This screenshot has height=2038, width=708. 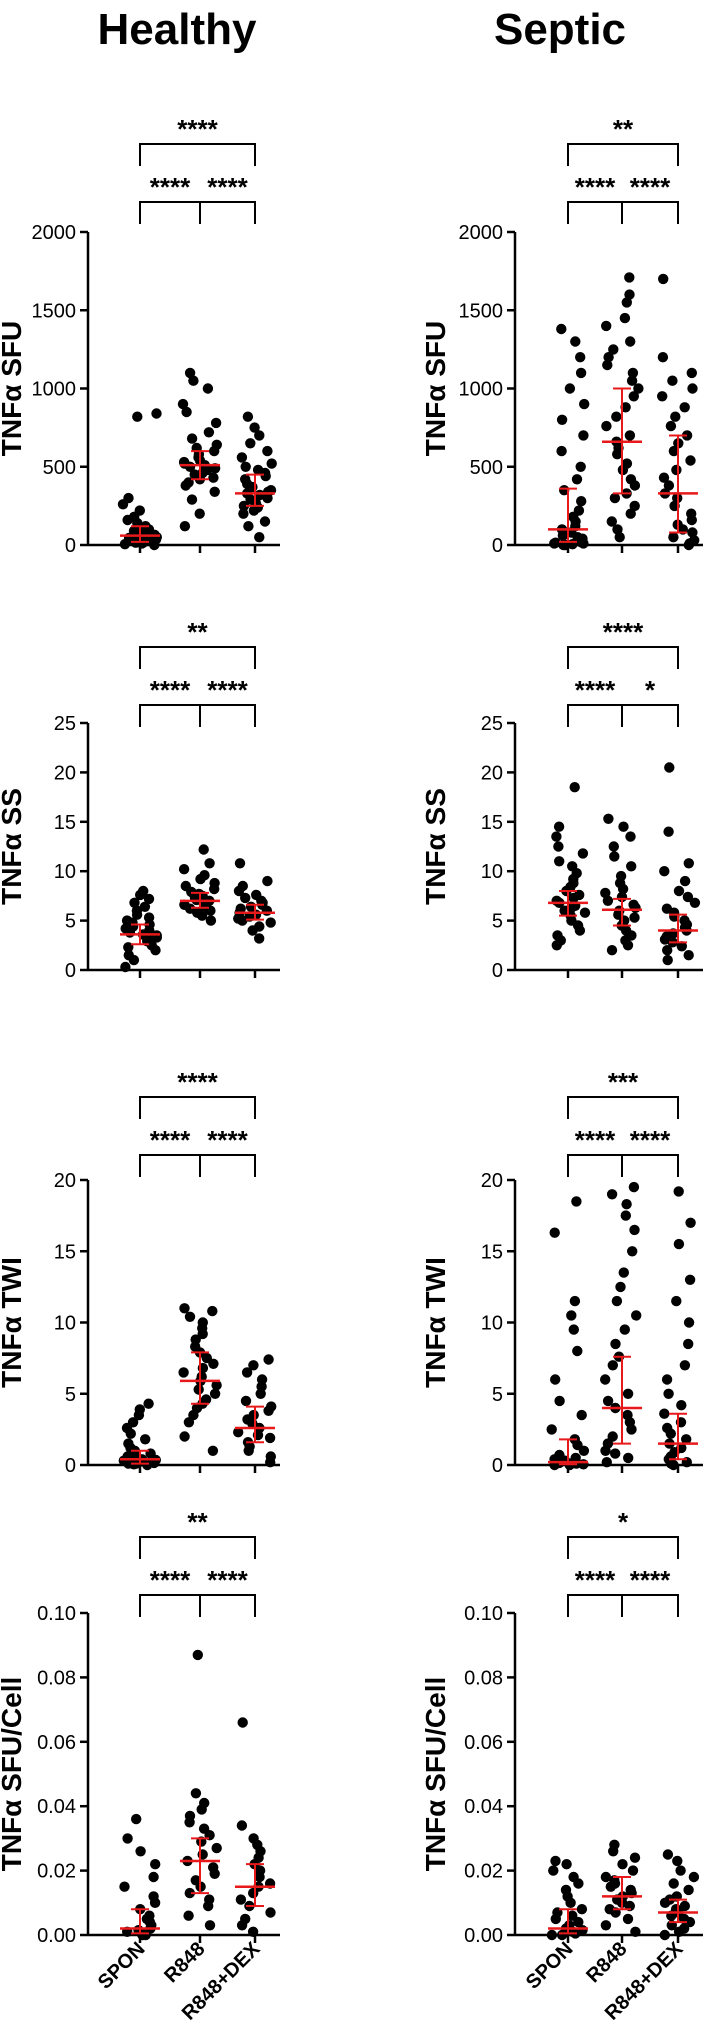 What do you see at coordinates (481, 311) in the screenshot?
I see `y-tick-label: 1500` at bounding box center [481, 311].